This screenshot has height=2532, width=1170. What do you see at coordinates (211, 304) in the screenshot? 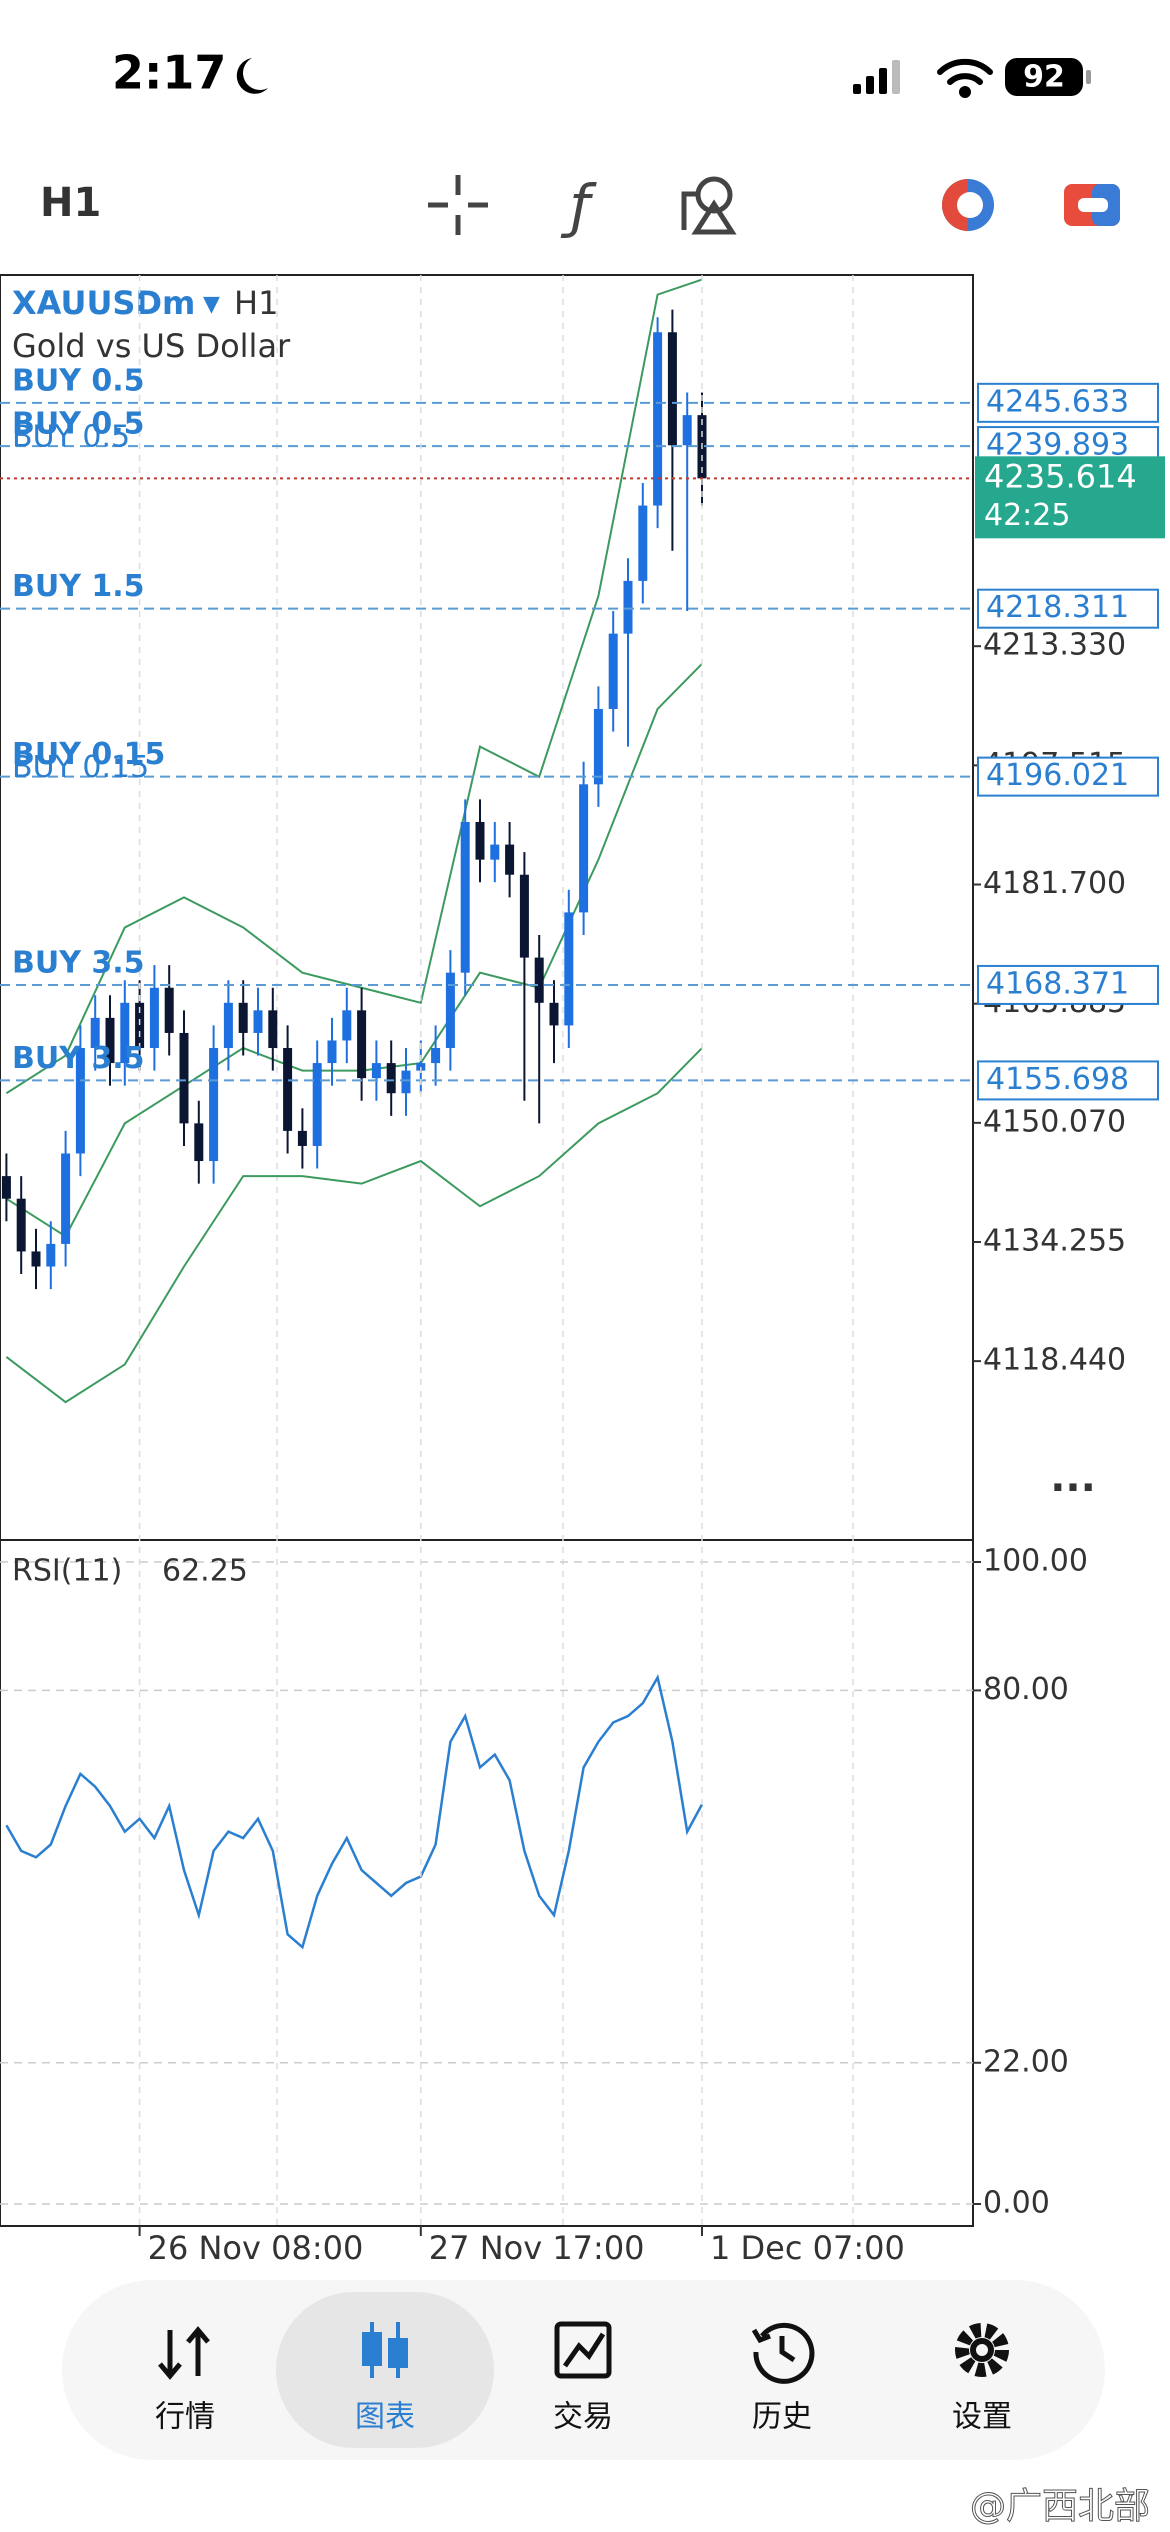
I see `symbol-dropdown: ▼` at bounding box center [211, 304].